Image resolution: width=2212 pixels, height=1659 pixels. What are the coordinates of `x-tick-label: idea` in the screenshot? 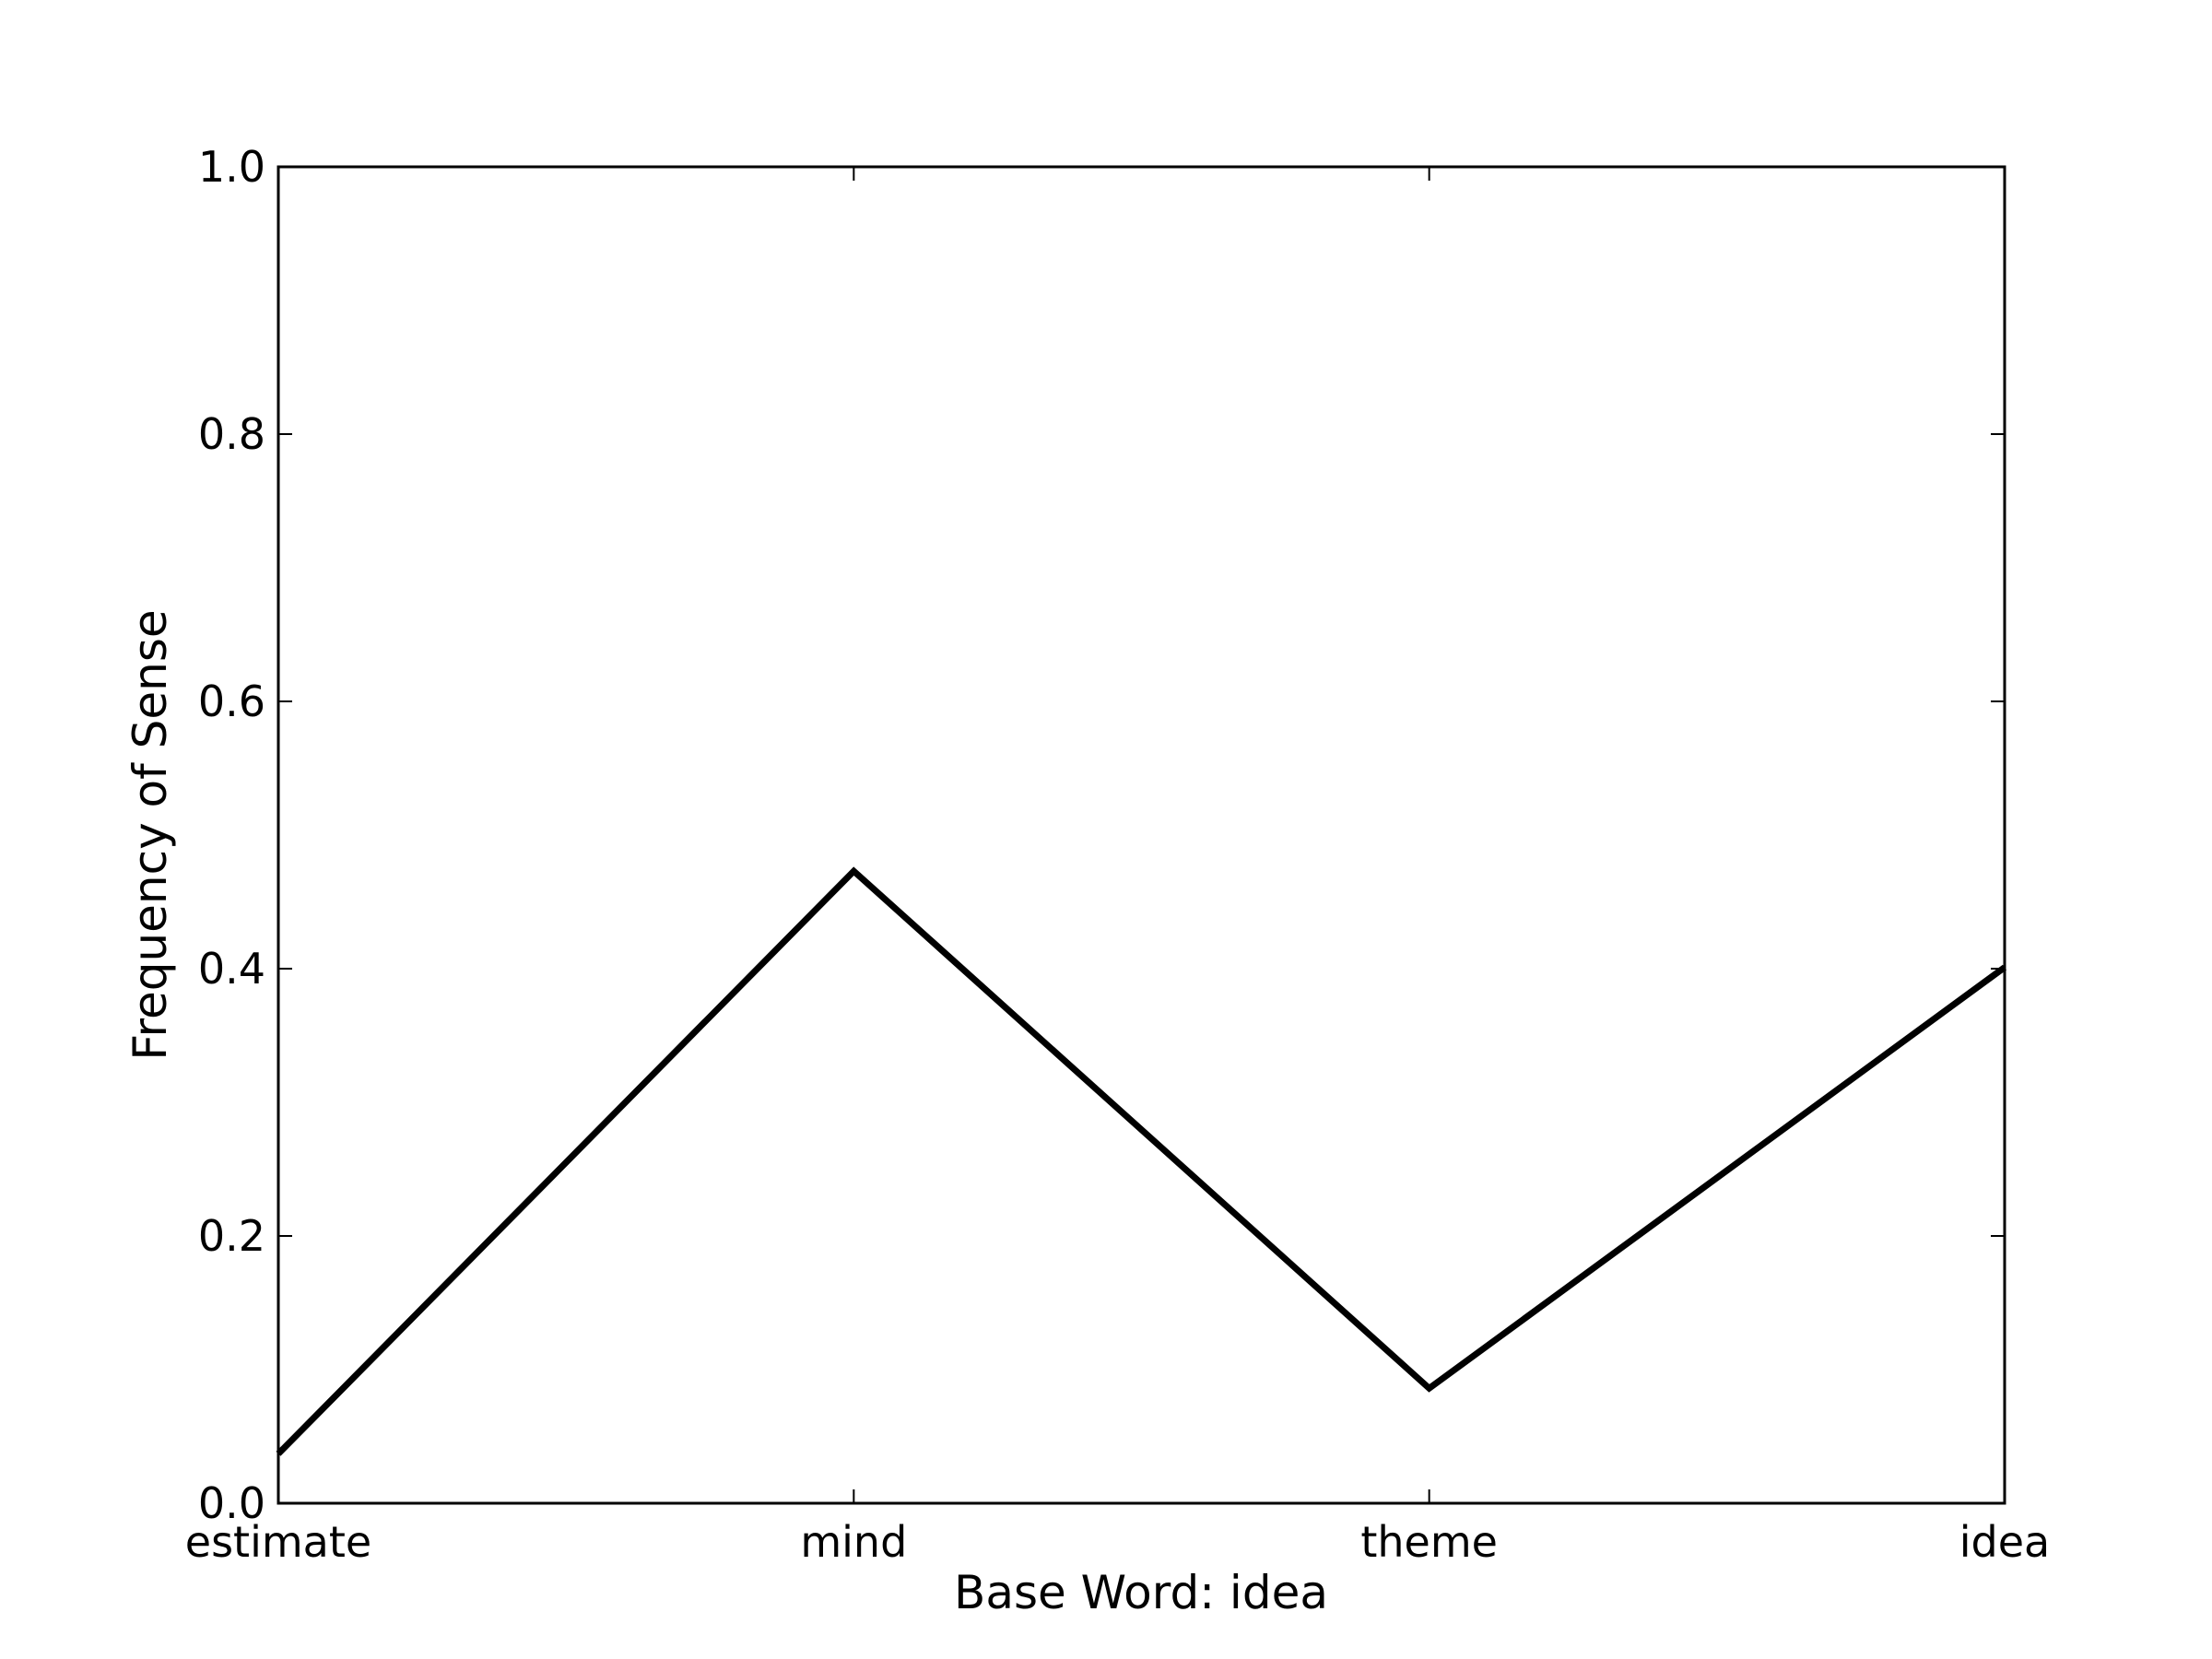 It's located at (2004, 1542).